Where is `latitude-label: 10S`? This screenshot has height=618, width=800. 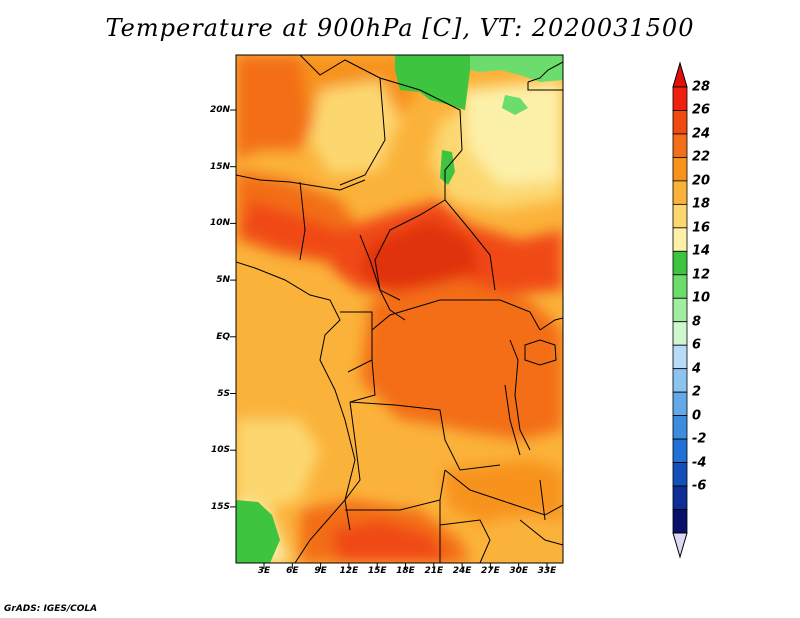 latitude-label: 10S is located at coordinates (220, 450).